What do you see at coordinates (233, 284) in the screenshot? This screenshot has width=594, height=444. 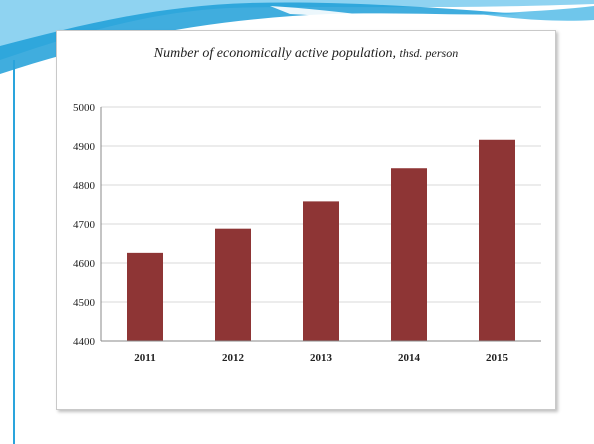 I see `bar-2012` at bounding box center [233, 284].